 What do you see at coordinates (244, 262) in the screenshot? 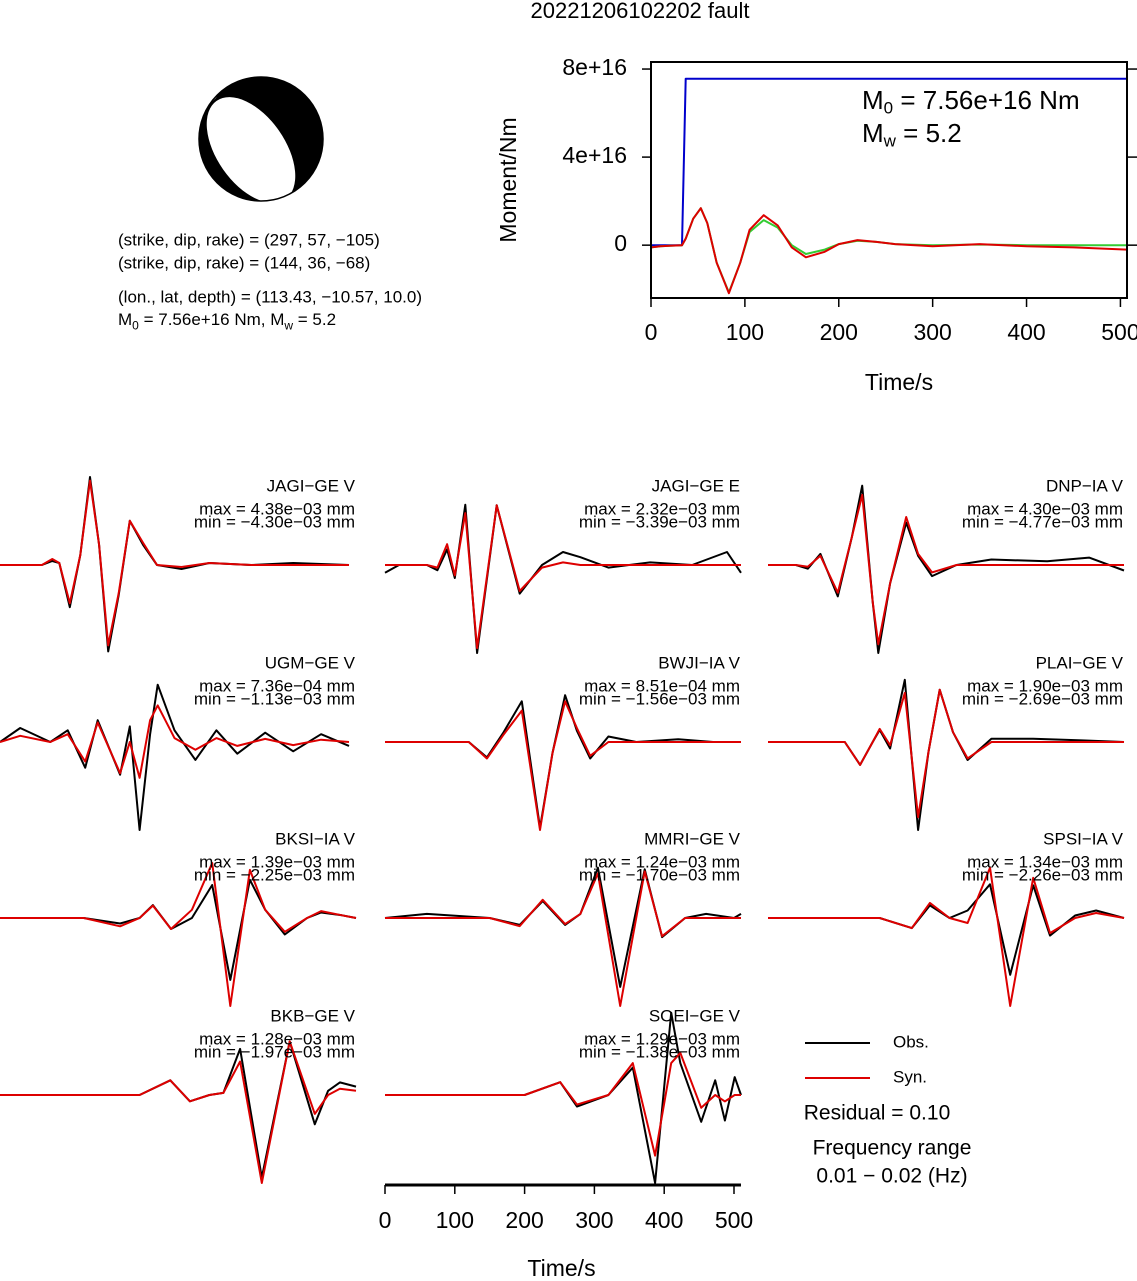
I see `mechanism-line: (strike, dip, rake) = (144, 36, −68)` at bounding box center [244, 262].